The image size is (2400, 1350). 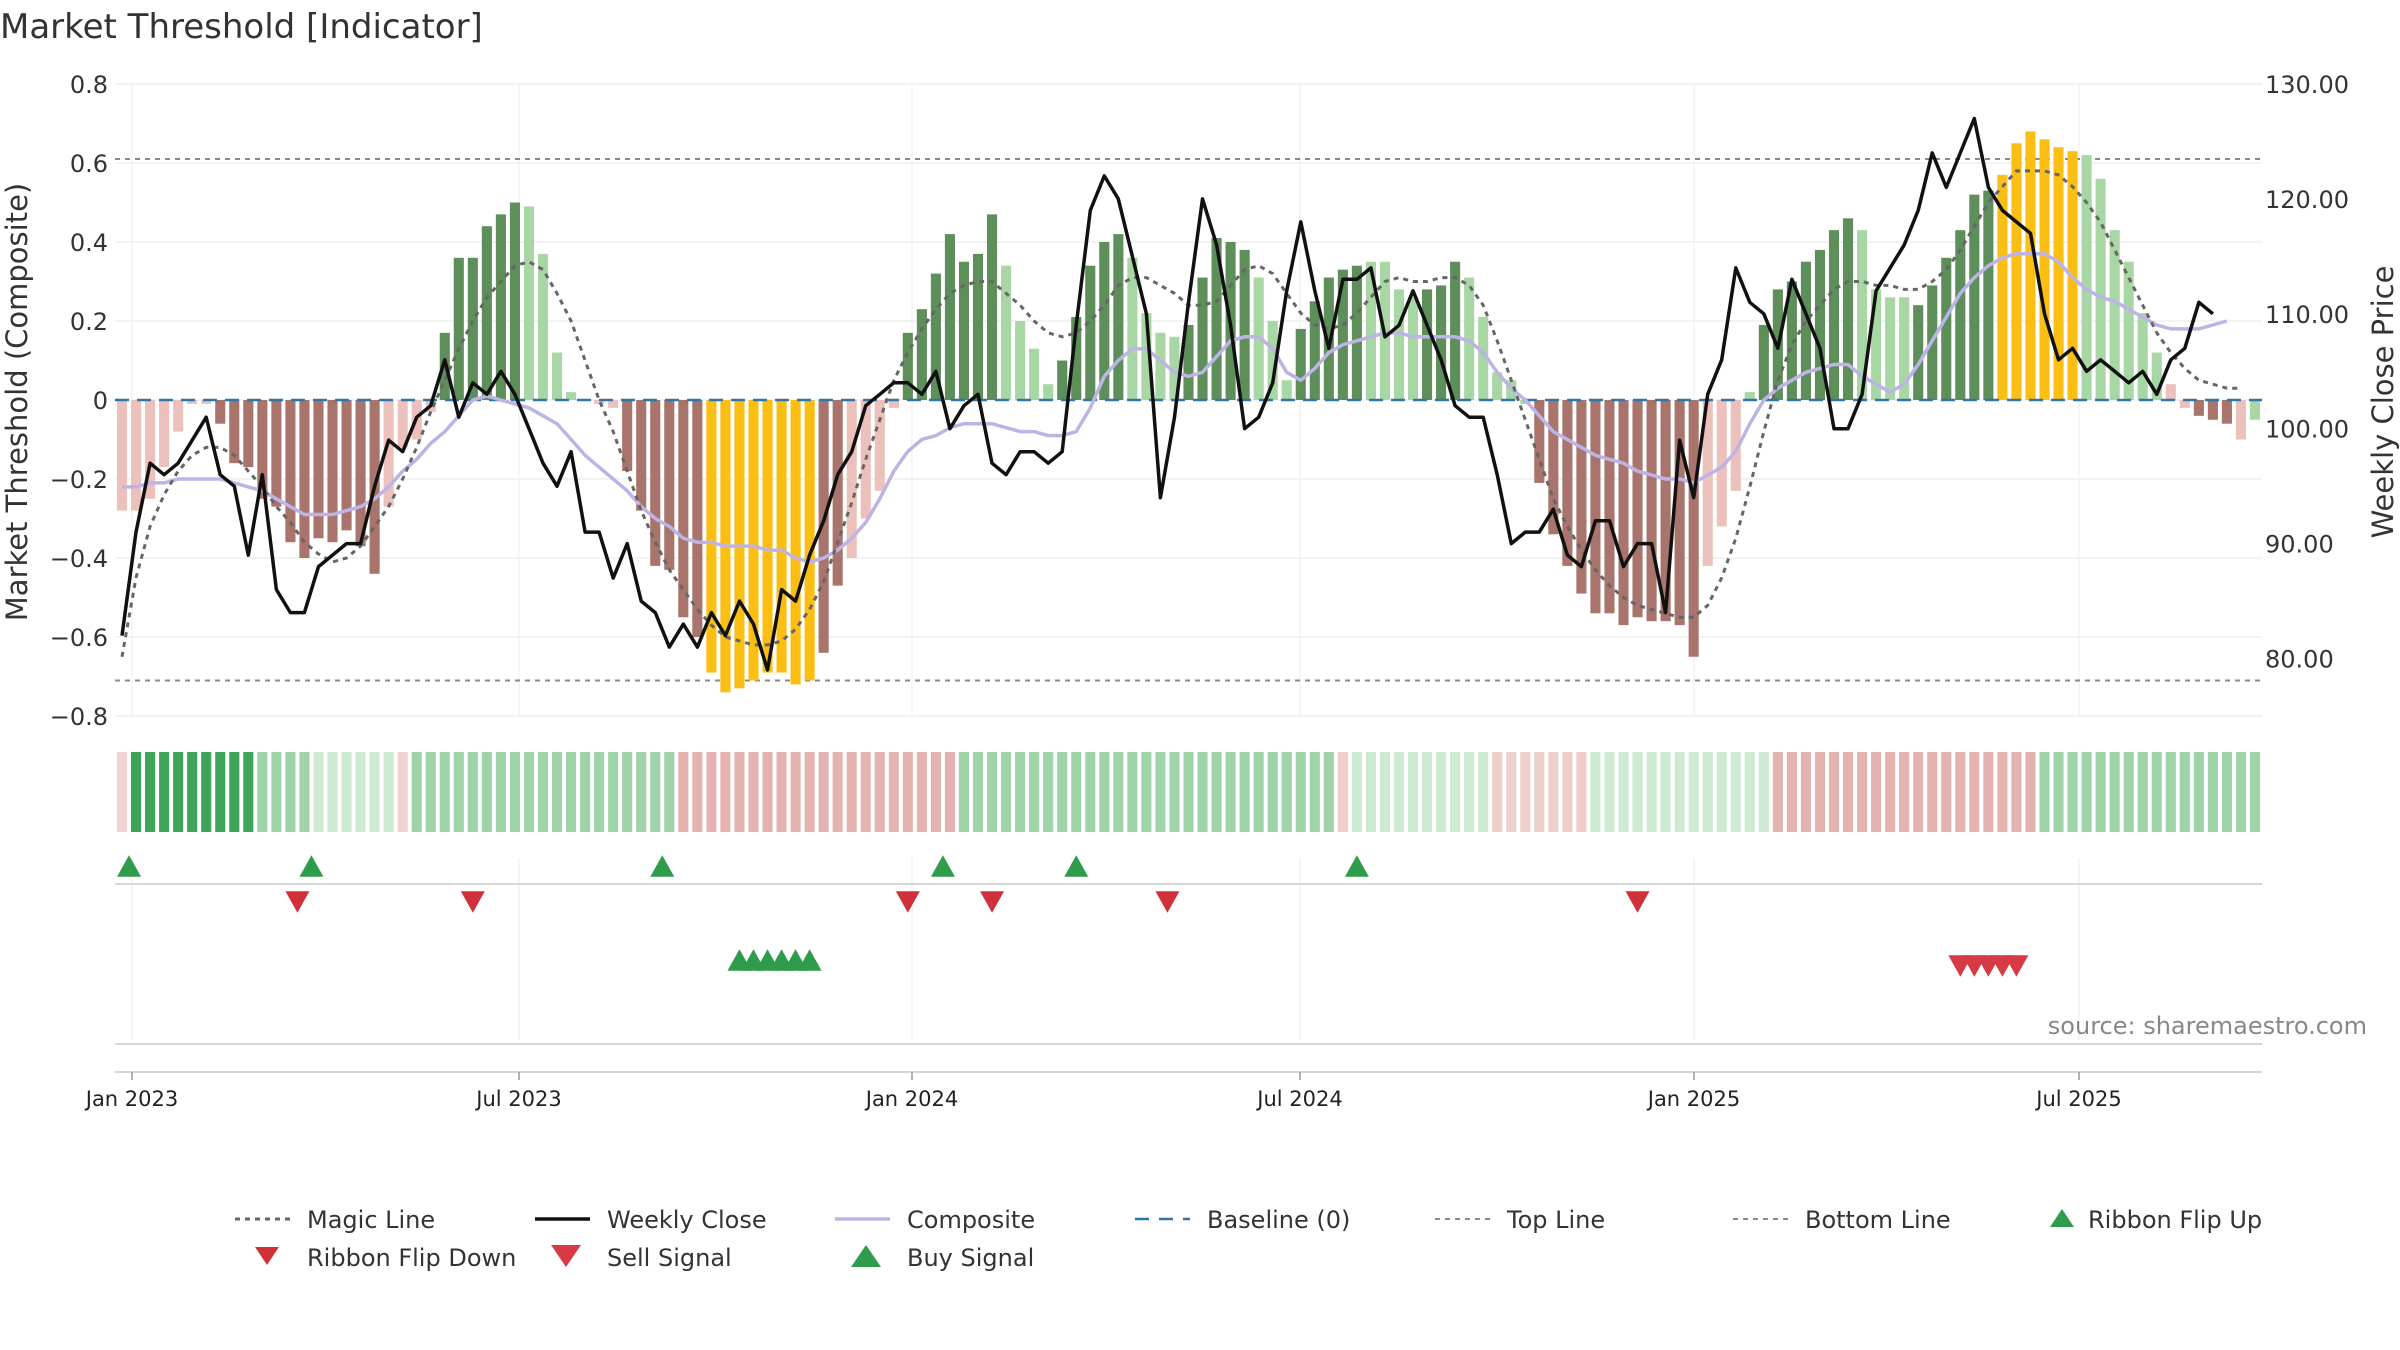 What do you see at coordinates (79, 638) in the screenshot?
I see `left-tick-label: −0.6` at bounding box center [79, 638].